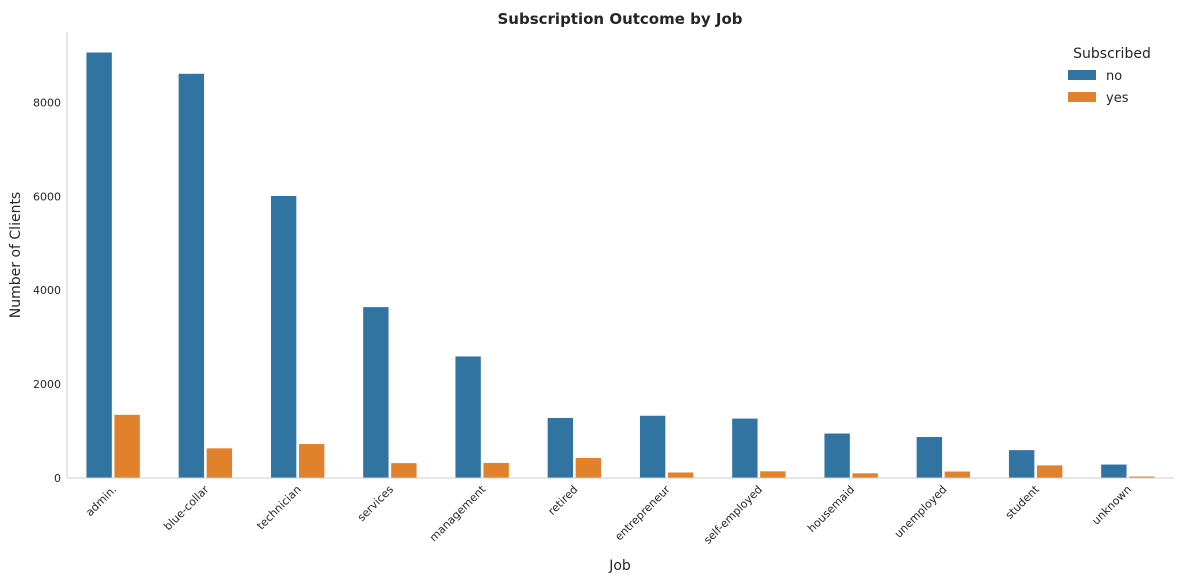 Image resolution: width=1184 pixels, height=584 pixels. I want to click on y-tick-label: 8000, so click(47, 102).